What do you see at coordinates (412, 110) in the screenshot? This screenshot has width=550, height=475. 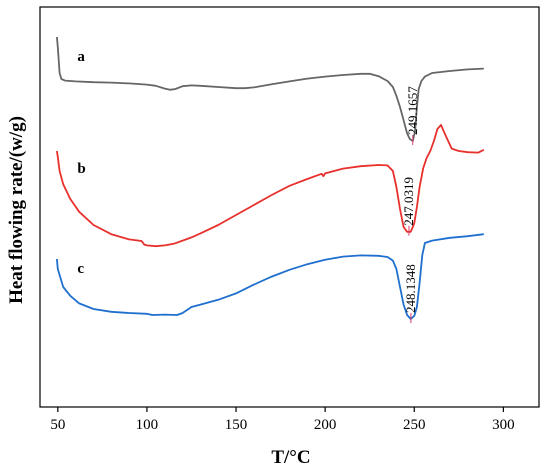 I see `peak-label-a: 249.1657` at bounding box center [412, 110].